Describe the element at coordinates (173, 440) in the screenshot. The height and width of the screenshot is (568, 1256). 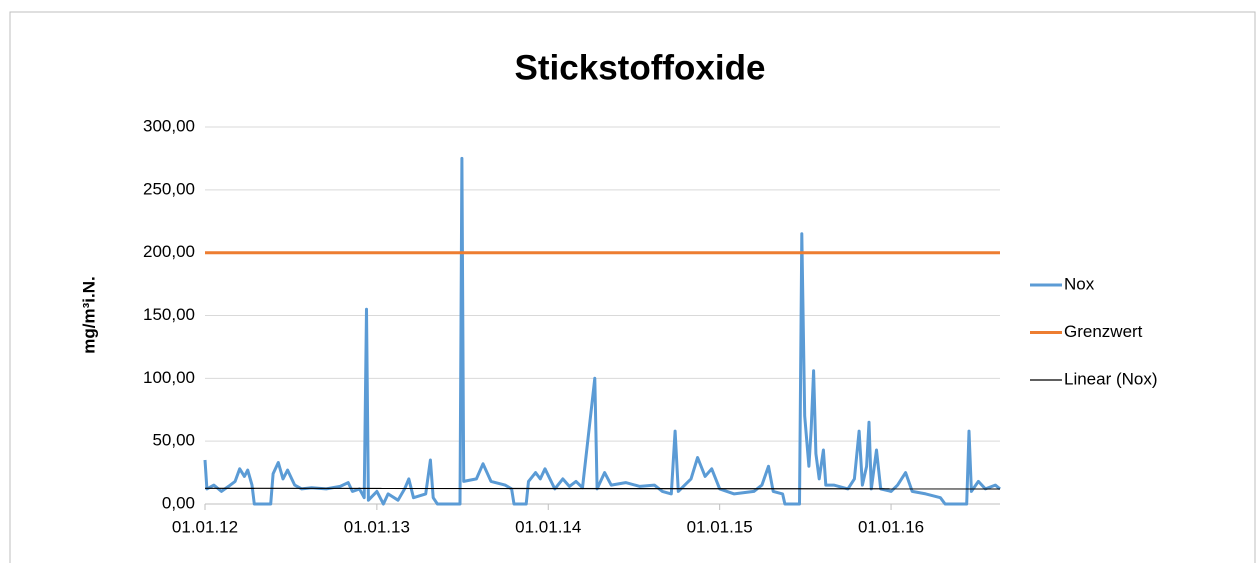
I see `y-tick-label: 50,00` at that location.